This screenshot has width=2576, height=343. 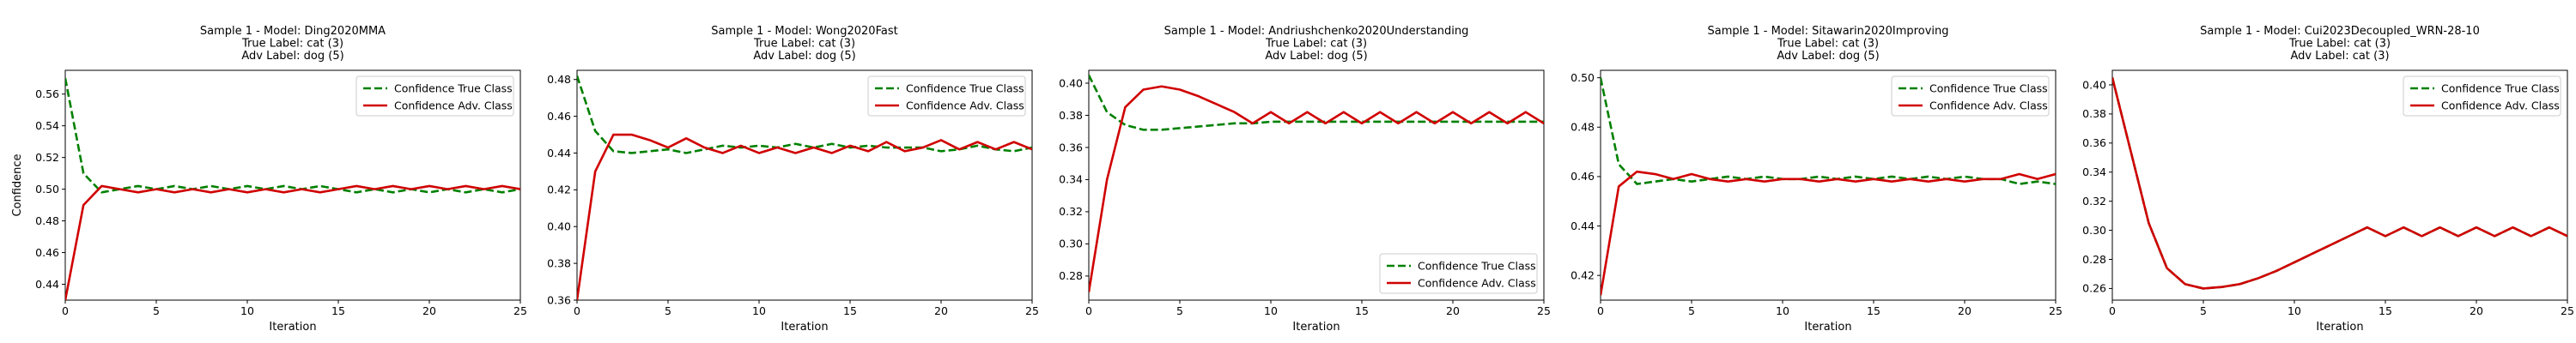 What do you see at coordinates (1071, 212) in the screenshot?
I see `y-tick-label: 0.32` at bounding box center [1071, 212].